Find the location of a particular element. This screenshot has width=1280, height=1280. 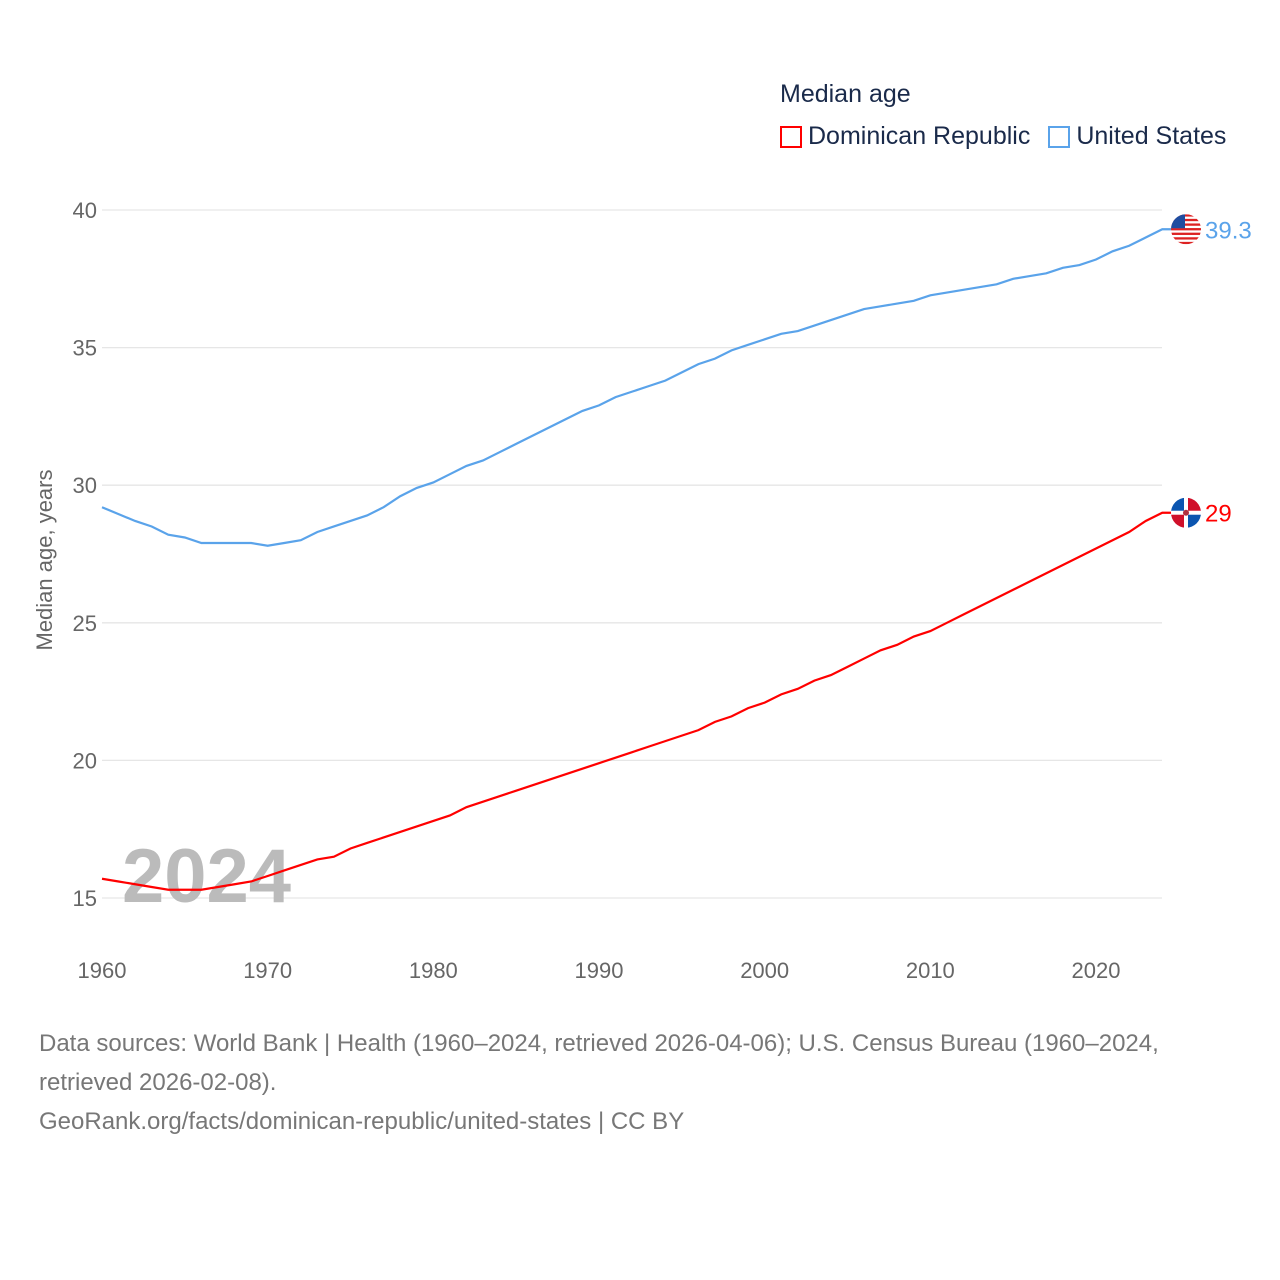

dominican-republic-flag-icon is located at coordinates (1186, 512).